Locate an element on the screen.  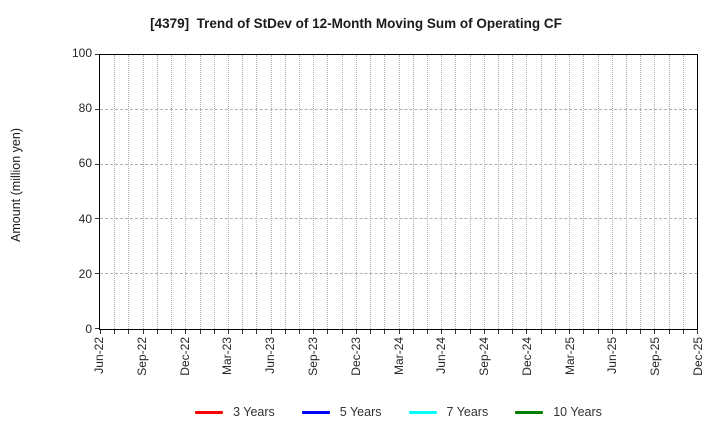
x-tick-label: Dec-22 is located at coordinates (184, 356).